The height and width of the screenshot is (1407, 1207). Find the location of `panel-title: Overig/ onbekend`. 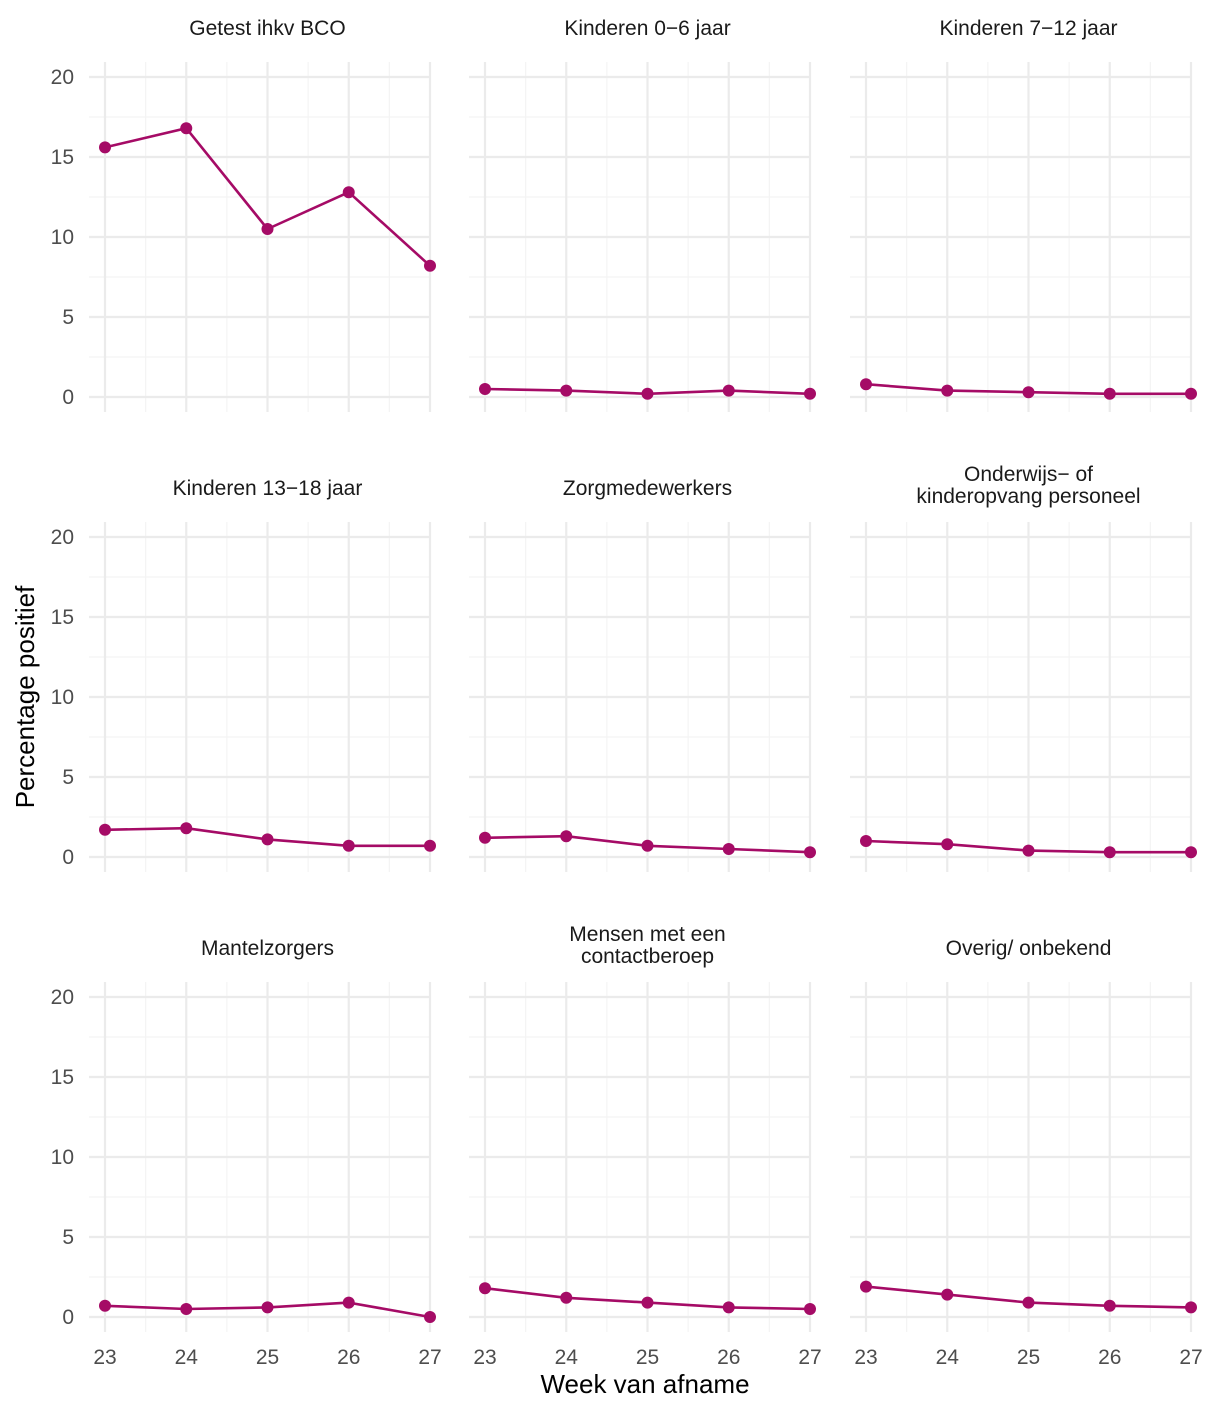

panel-title: Overig/ onbekend is located at coordinates (1029, 948).